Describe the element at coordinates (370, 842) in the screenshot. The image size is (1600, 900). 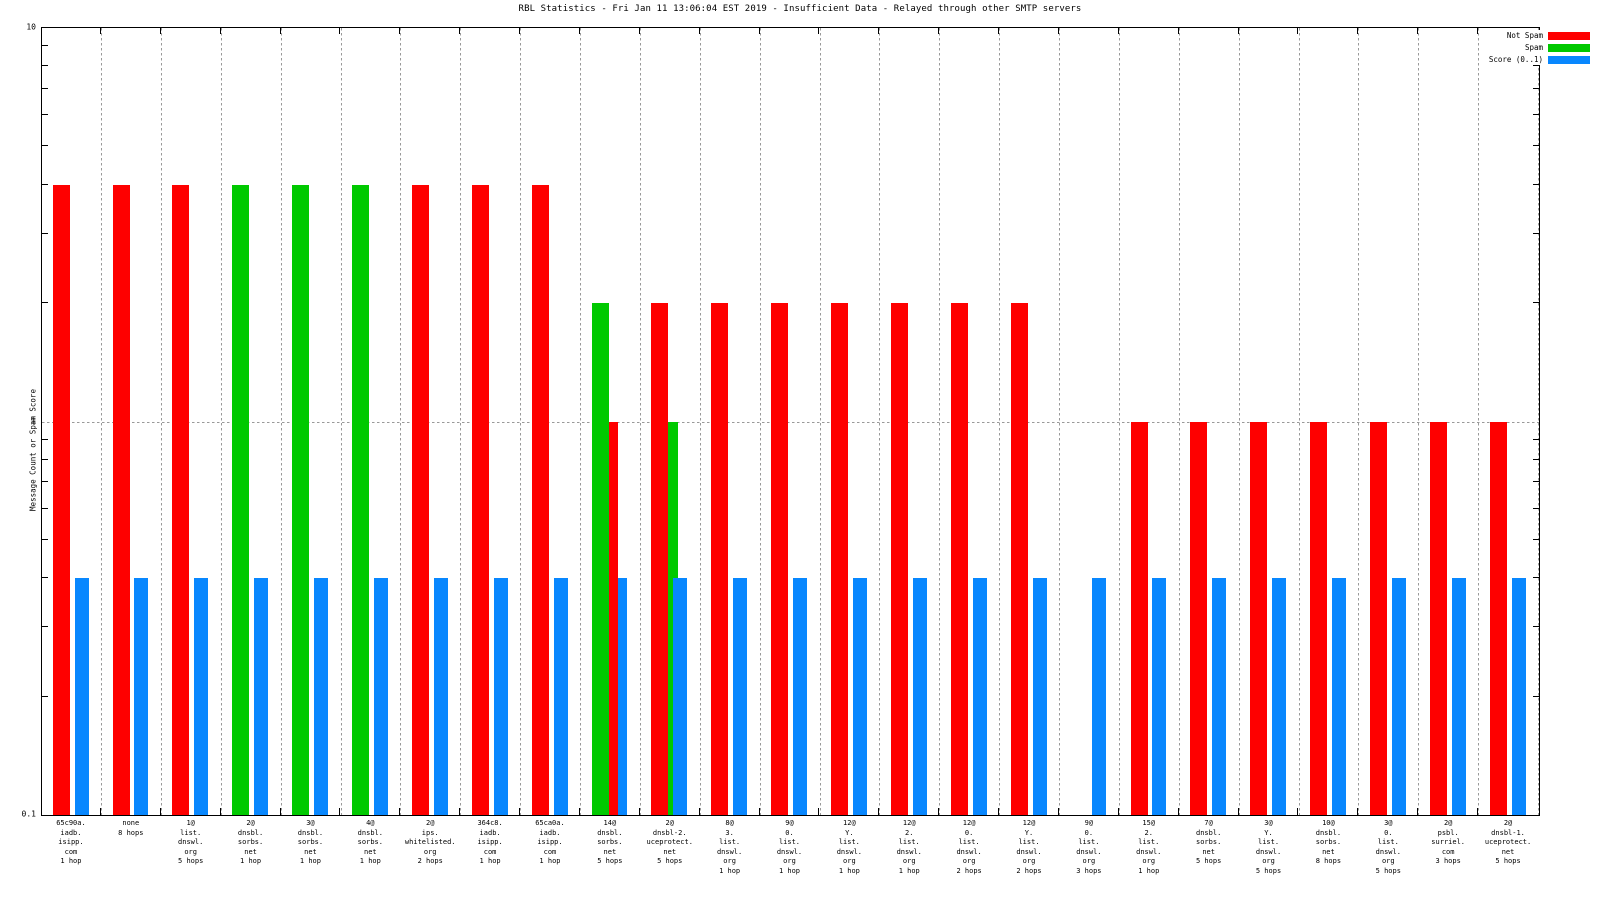
I see `x-axis-tick-label: 4@ dnsbl. sorbs. net 1 hop` at that location.